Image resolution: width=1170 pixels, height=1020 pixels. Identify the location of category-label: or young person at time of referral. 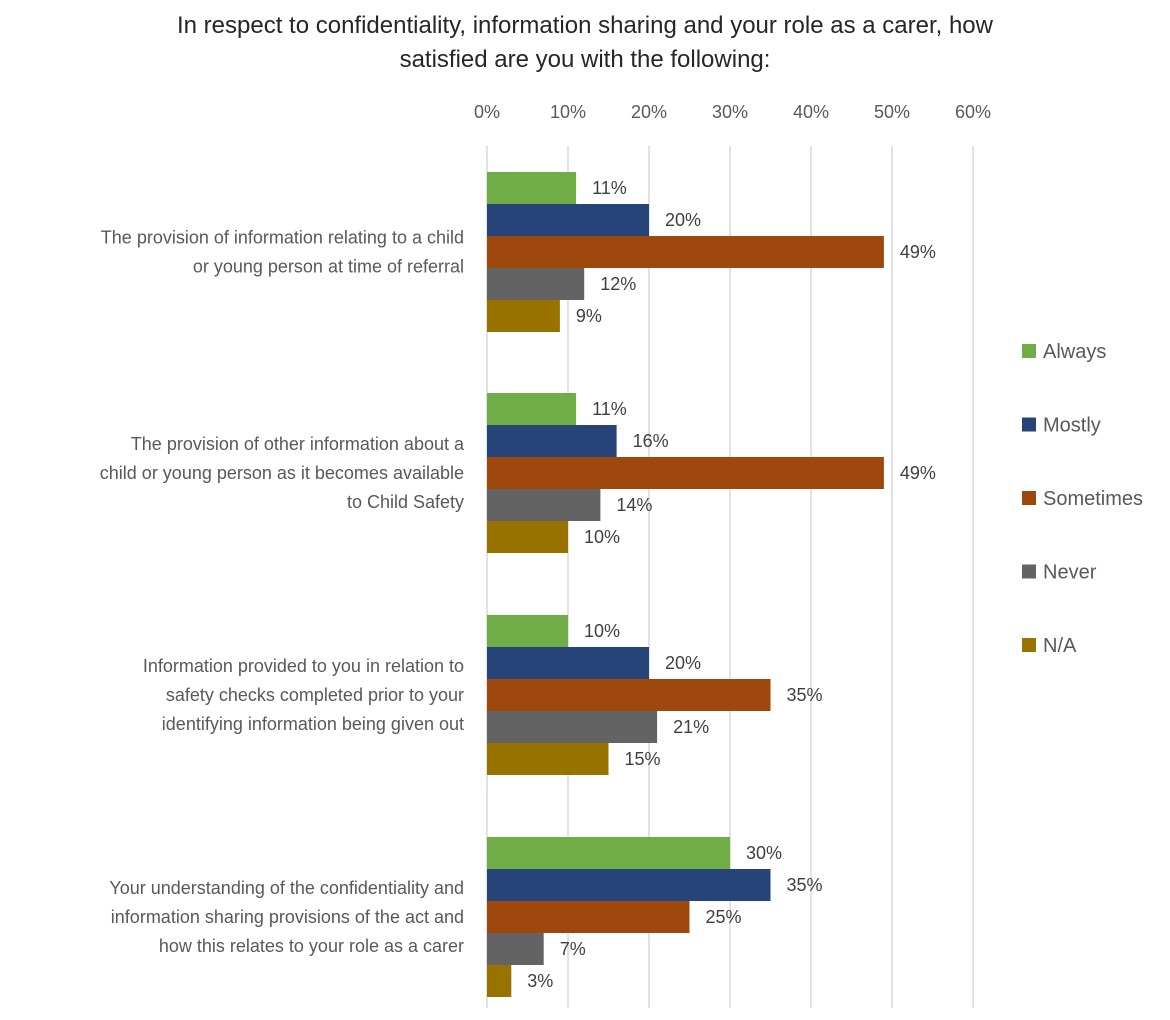
(328, 267).